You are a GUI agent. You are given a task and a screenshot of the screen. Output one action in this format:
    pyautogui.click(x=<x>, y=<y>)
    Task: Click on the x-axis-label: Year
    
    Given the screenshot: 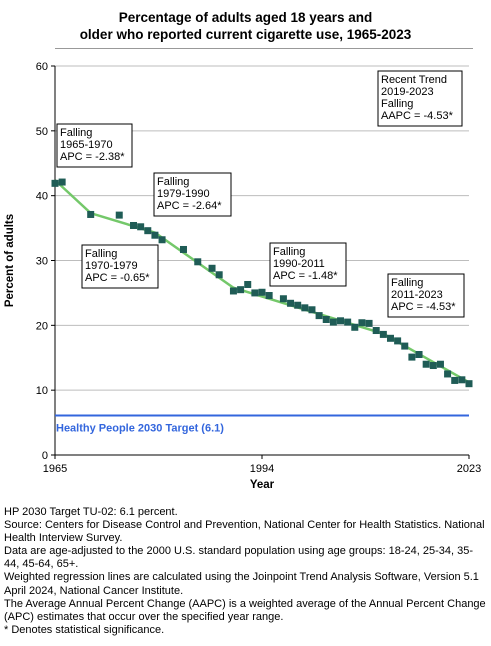 What is the action you would take?
    pyautogui.click(x=262, y=485)
    